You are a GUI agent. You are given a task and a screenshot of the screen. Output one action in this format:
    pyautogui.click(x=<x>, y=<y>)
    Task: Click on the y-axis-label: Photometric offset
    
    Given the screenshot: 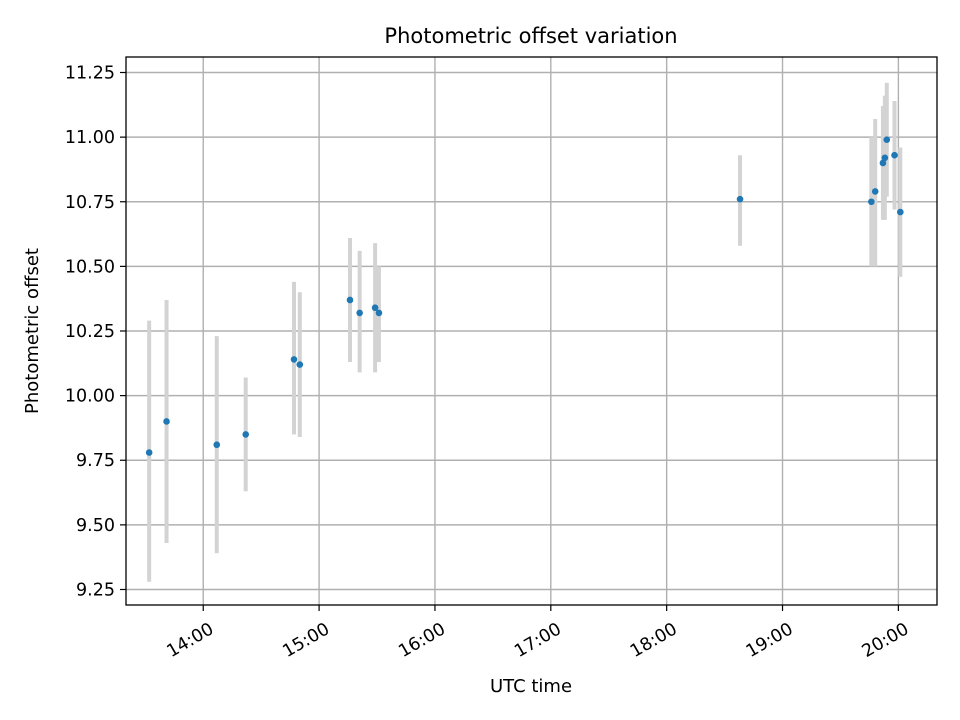 What is the action you would take?
    pyautogui.click(x=32, y=331)
    